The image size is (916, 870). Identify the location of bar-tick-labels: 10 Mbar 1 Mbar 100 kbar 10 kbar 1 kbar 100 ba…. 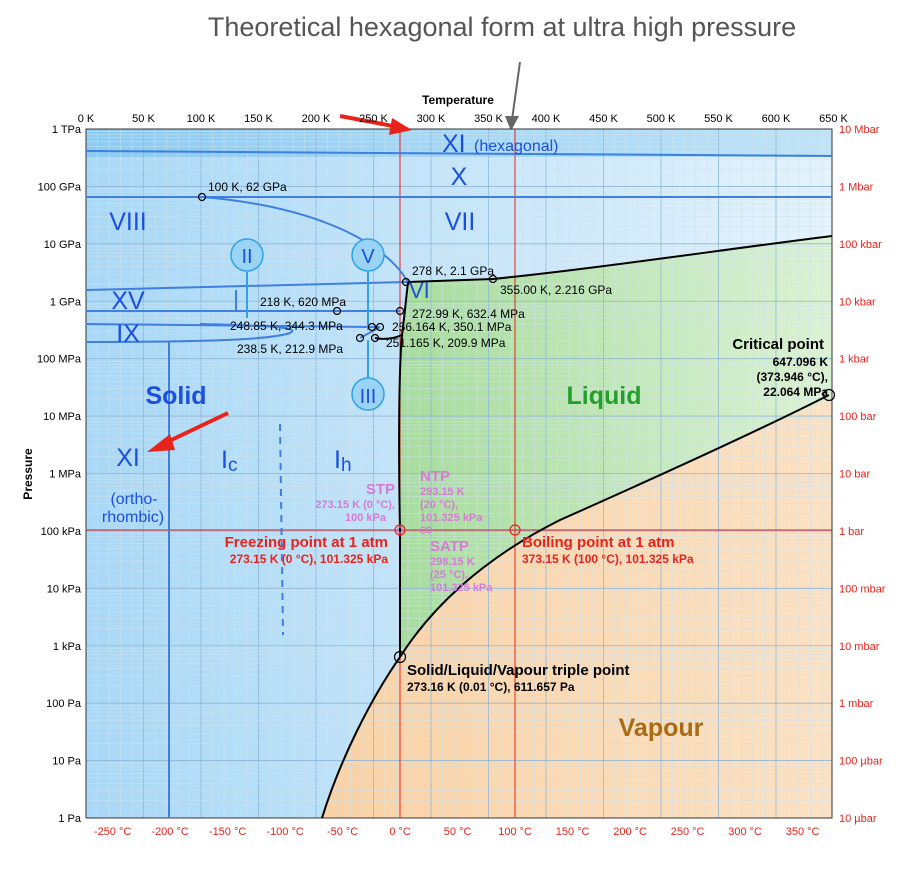
(862, 474).